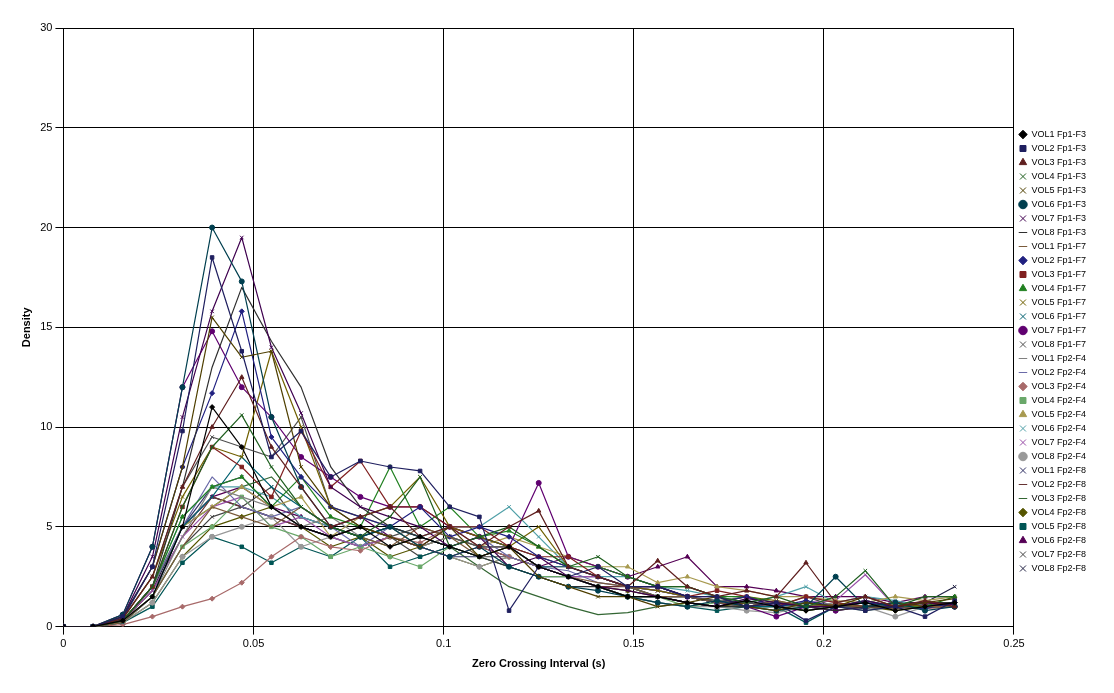  Describe the element at coordinates (1059, 189) in the screenshot. I see `legend-label: VOL5 Fp1-F3` at that location.